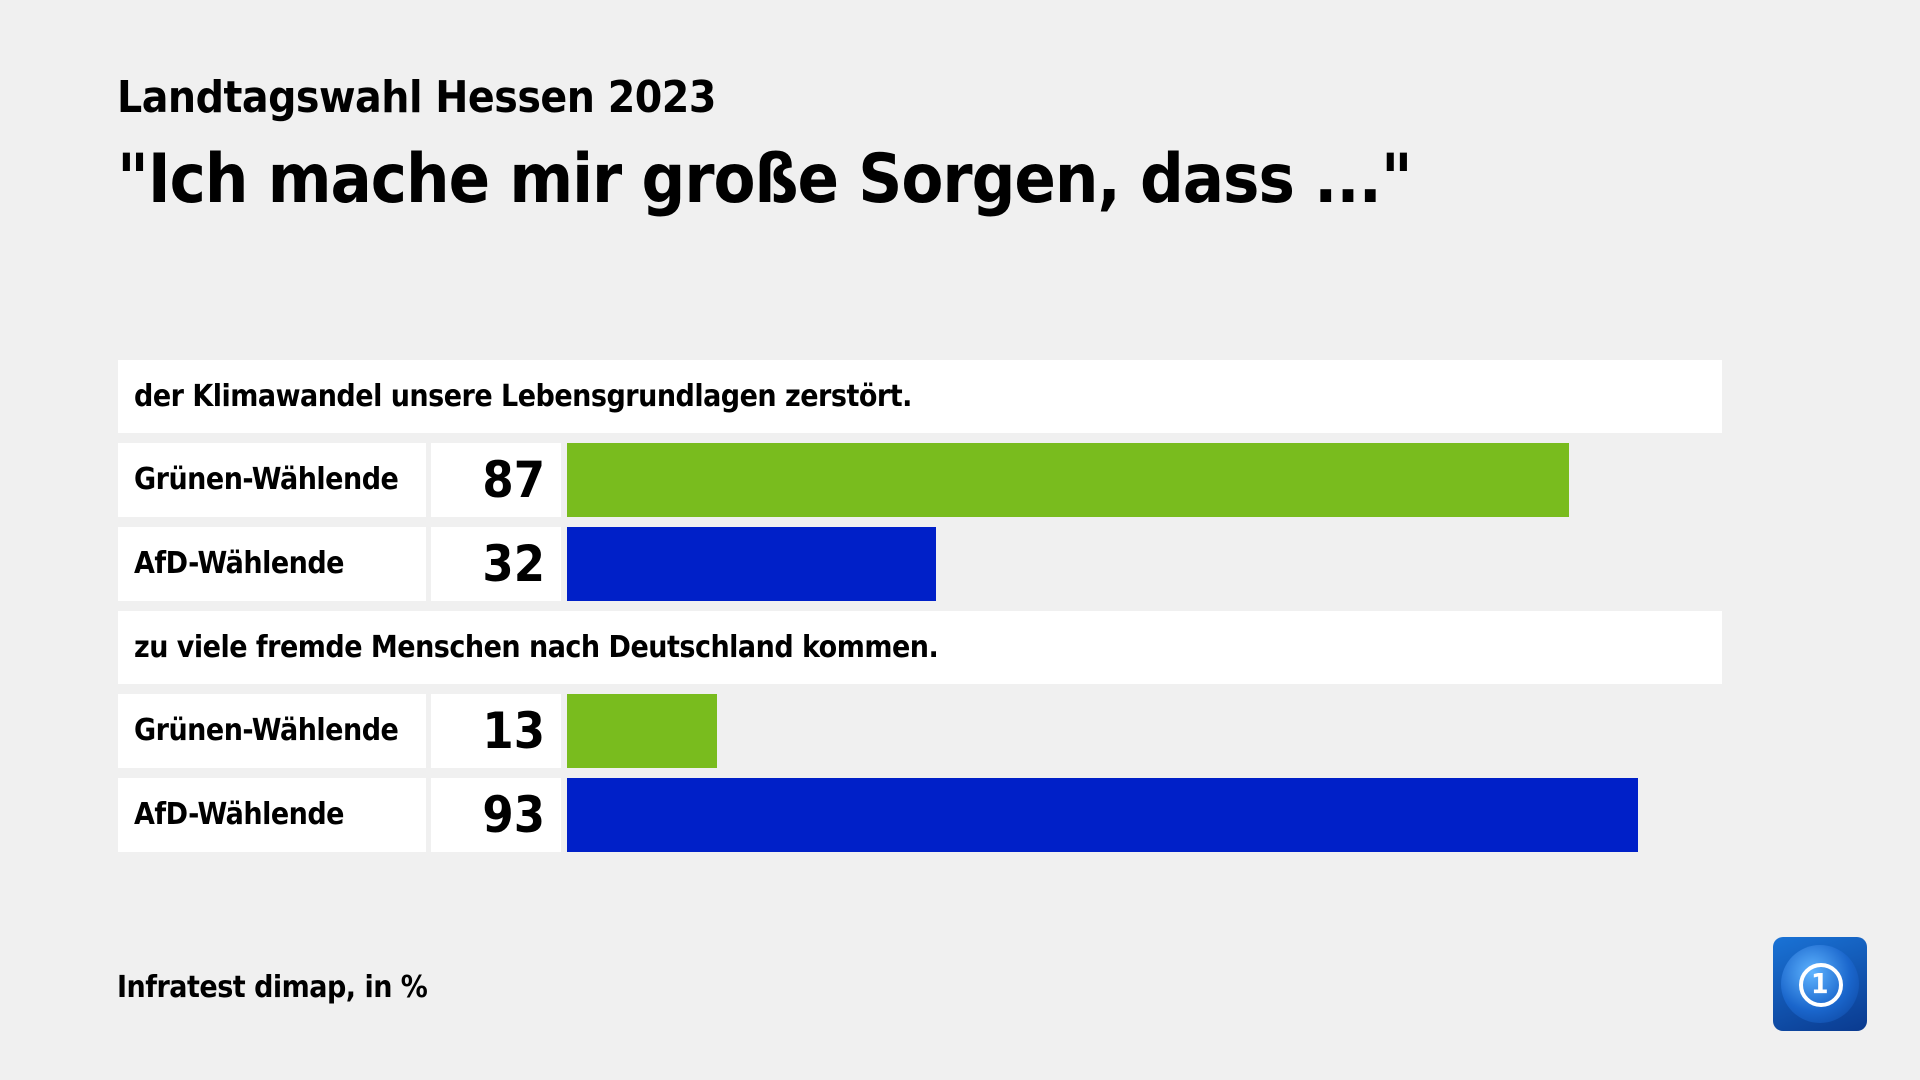  Describe the element at coordinates (513, 564) in the screenshot. I see `row-value-text: 32` at that location.